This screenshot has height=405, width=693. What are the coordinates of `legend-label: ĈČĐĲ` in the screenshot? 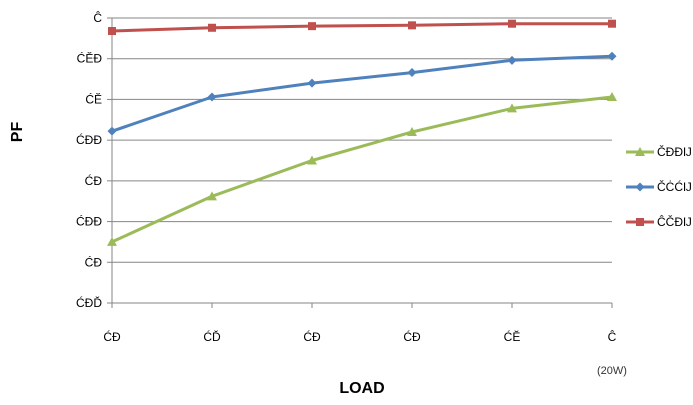 It's located at (674, 221).